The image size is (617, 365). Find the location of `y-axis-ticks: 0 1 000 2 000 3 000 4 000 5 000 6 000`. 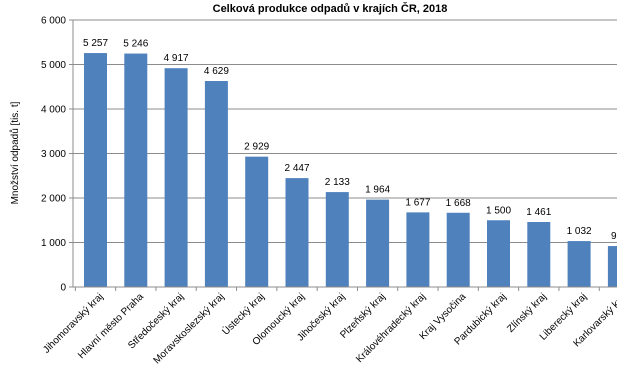

y-axis-ticks: 0 1 000 2 000 3 000 4 000 5 000 6 000 is located at coordinates (57, 155).